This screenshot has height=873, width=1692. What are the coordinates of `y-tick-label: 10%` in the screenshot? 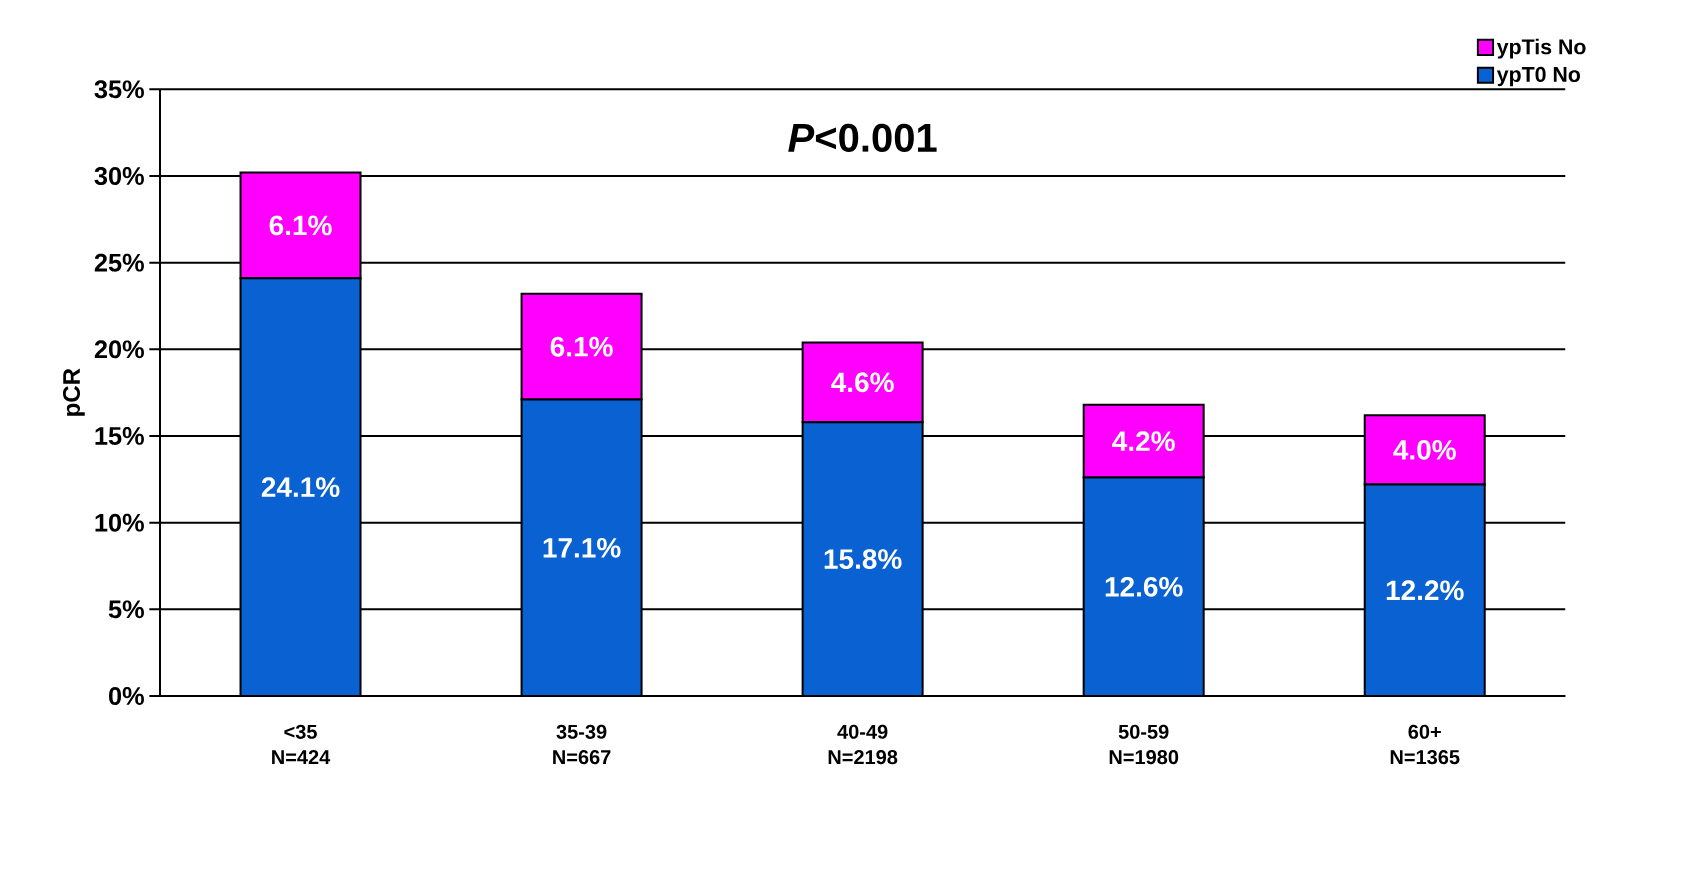 It's located at (119, 522).